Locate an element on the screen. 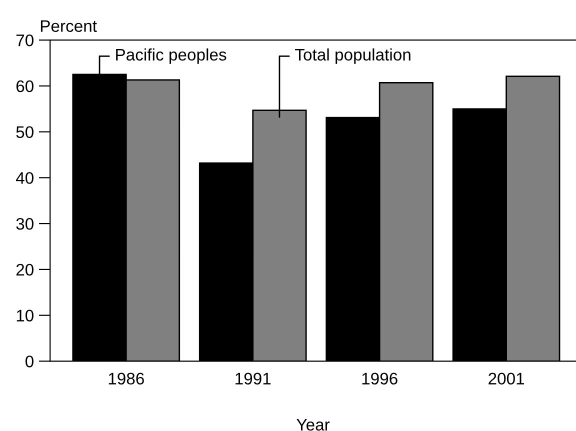 This screenshot has width=576, height=431. y-tick-label: 50 is located at coordinates (25, 132).